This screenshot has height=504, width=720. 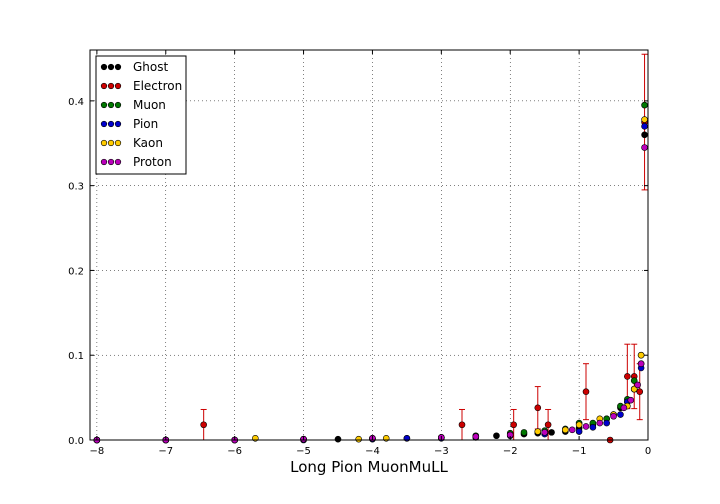 What do you see at coordinates (76, 187) in the screenshot?
I see `y-tick-label: 0.3` at bounding box center [76, 187].